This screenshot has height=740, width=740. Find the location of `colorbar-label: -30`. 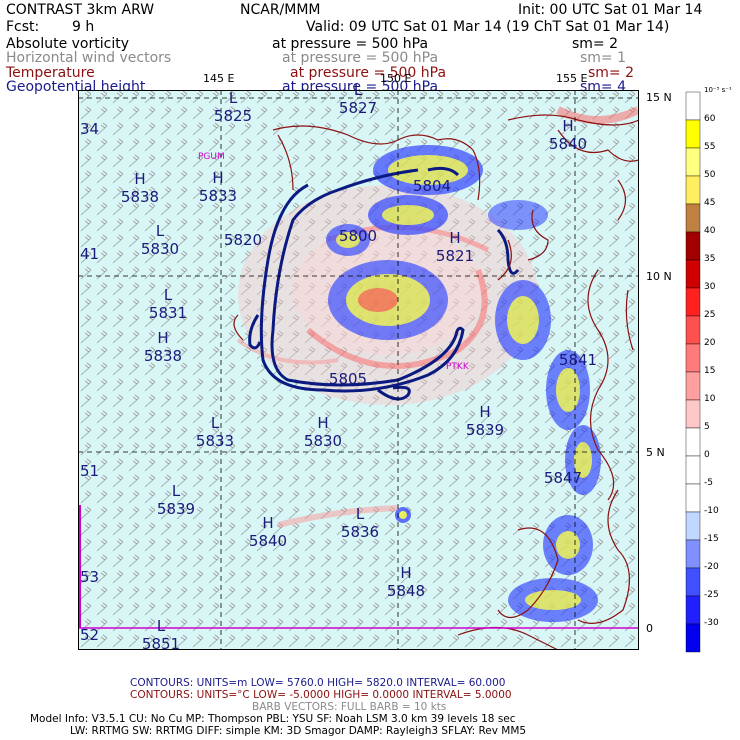

colorbar-label: -30 is located at coordinates (711, 623).